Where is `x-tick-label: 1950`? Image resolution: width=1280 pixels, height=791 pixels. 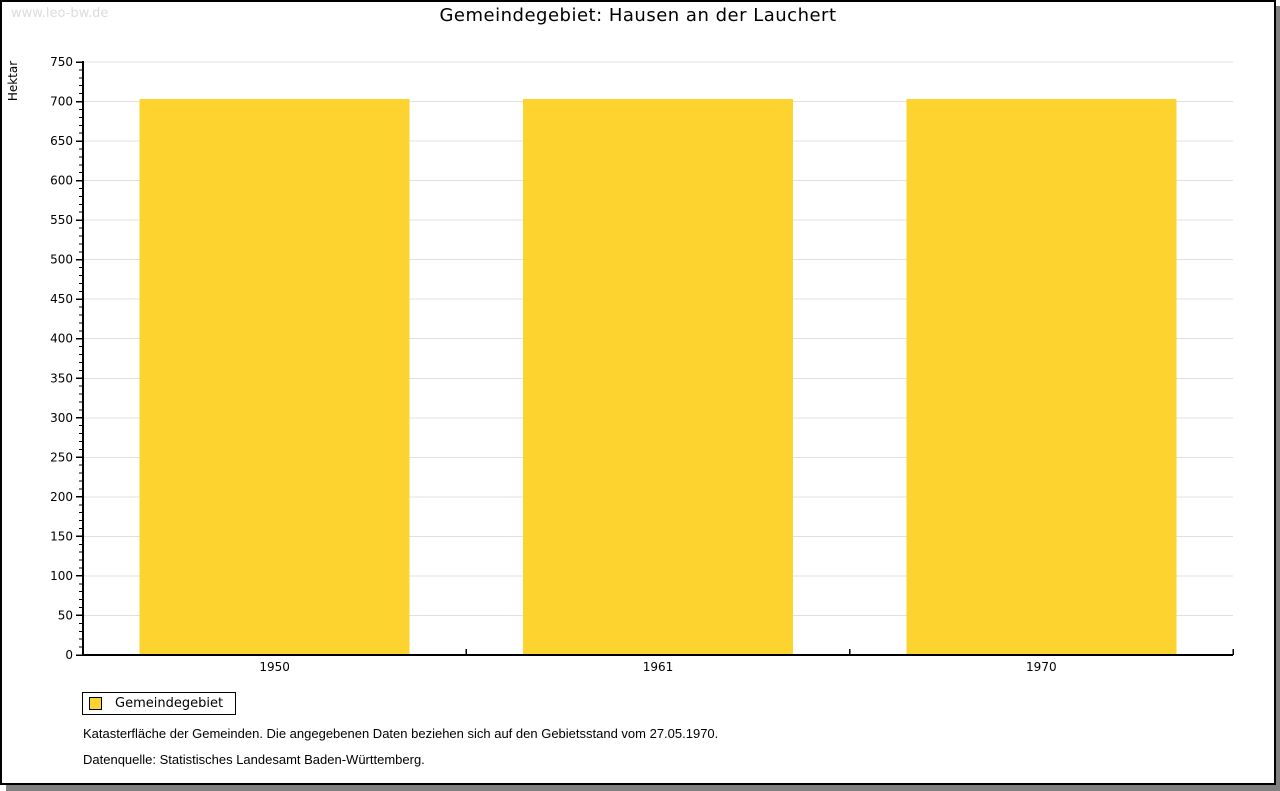 x-tick-label: 1950 is located at coordinates (274, 667).